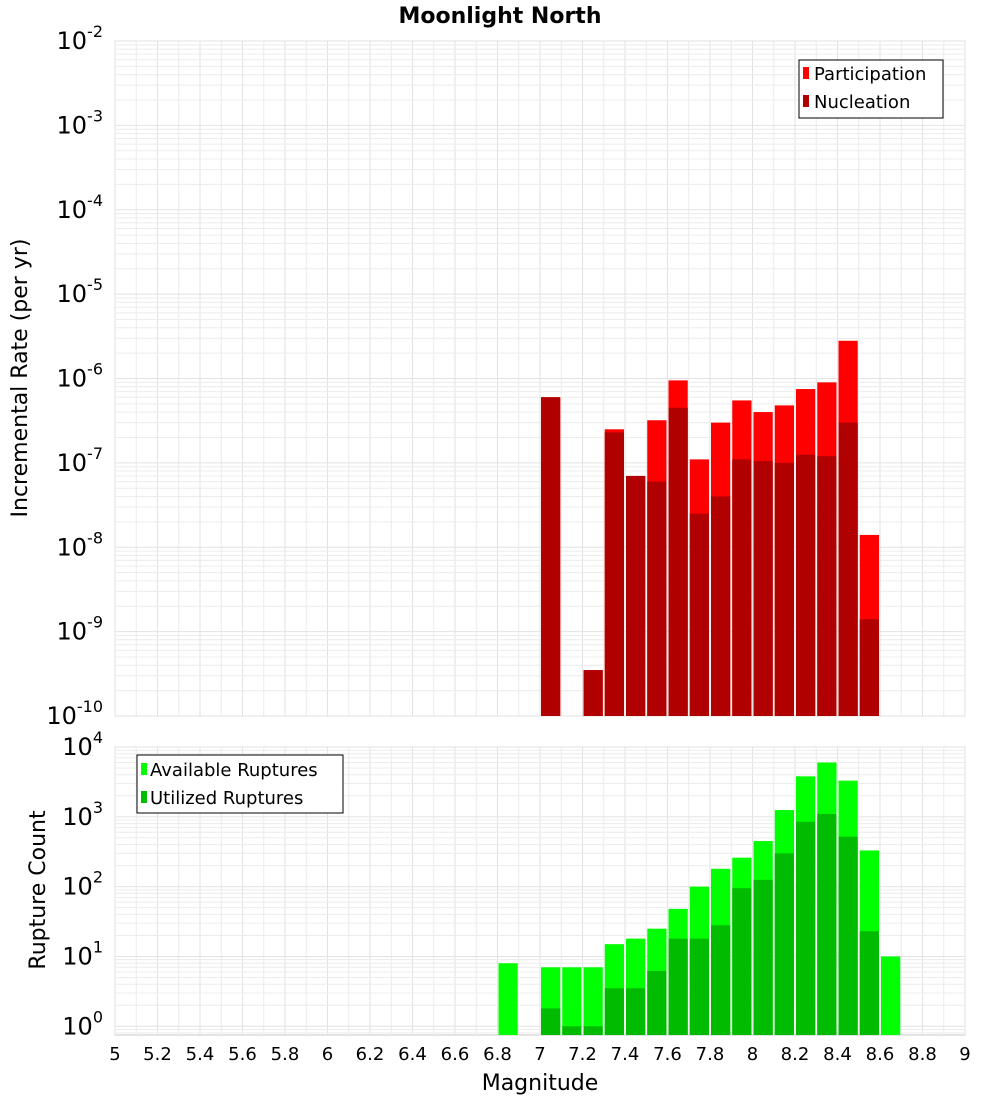 This screenshot has height=1100, width=1000. I want to click on x-tick-label: 8.2, so click(795, 1054).